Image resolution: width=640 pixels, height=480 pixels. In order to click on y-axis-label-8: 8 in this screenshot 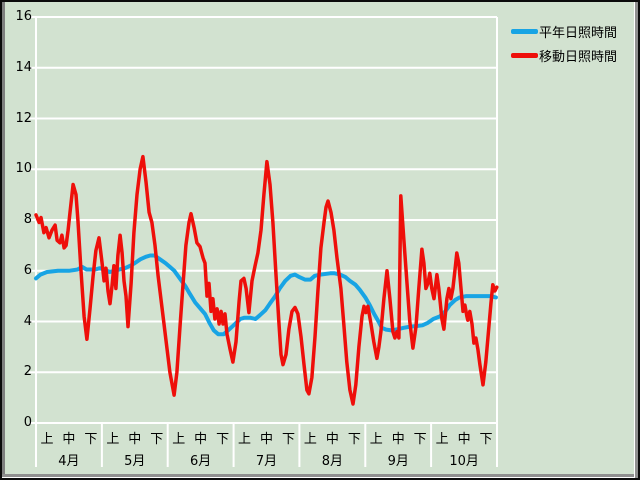, I will do `click(27, 219)`.